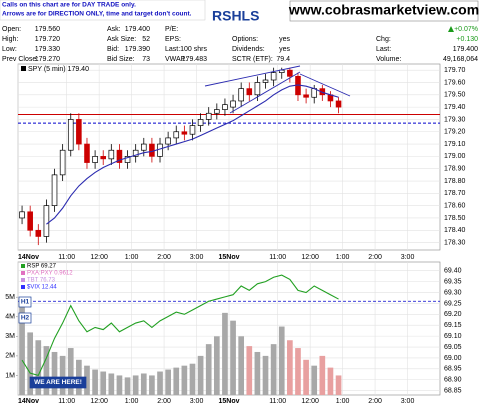 The width and height of the screenshot is (480, 406). Describe the element at coordinates (284, 49) in the screenshot. I see `quote-value: yes` at that location.